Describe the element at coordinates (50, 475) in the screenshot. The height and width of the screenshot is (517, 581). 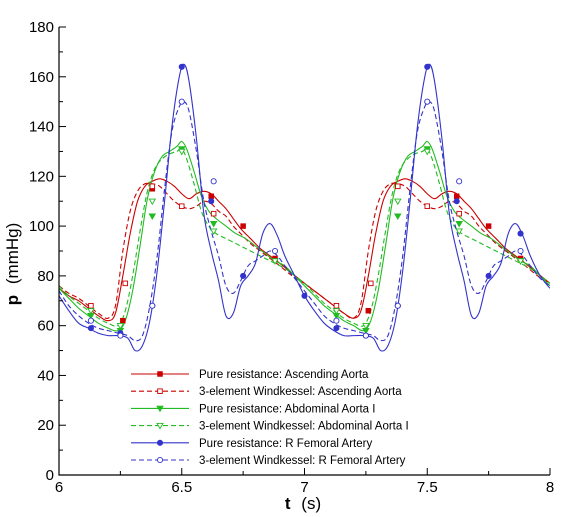
I see `y-tick-label: 0` at that location.